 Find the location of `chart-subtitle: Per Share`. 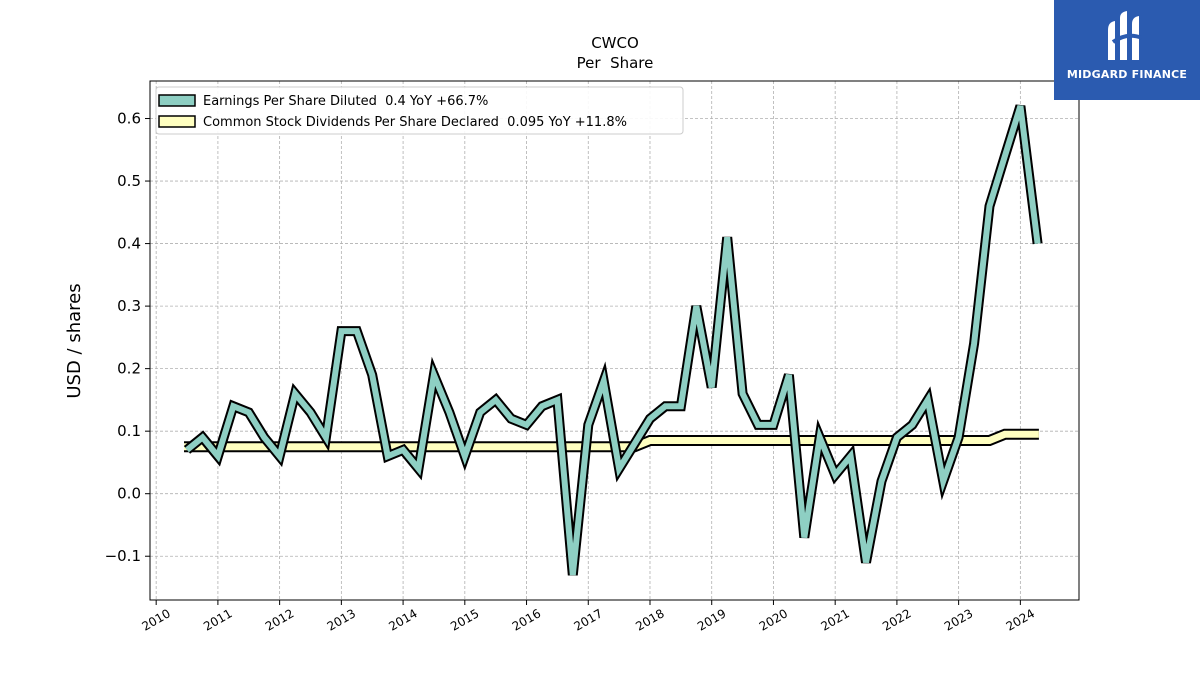

chart-subtitle: Per Share is located at coordinates (615, 63).